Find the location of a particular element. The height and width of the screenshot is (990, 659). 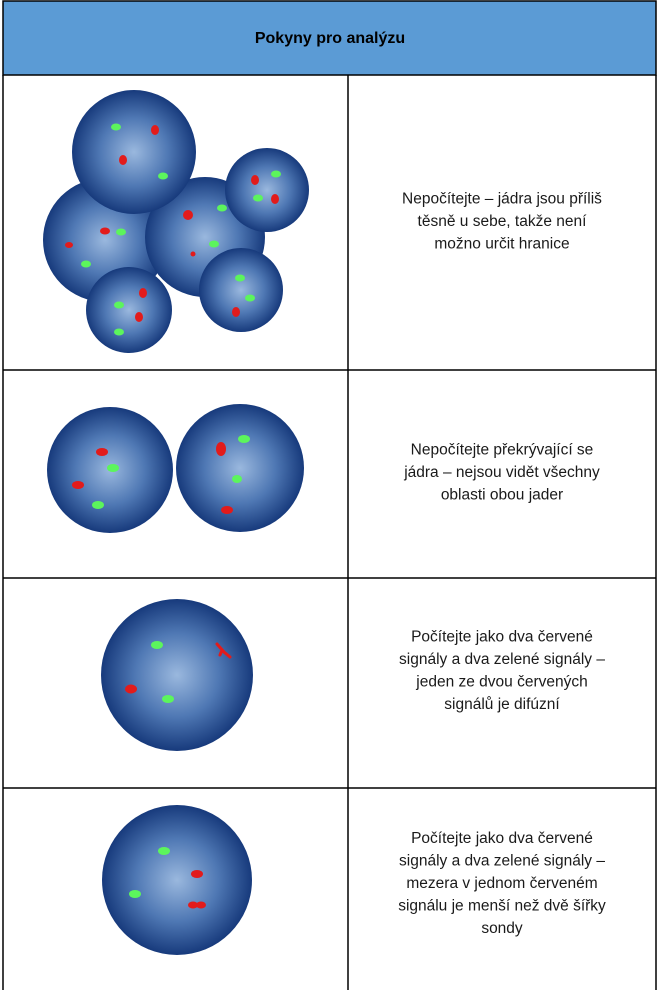

nucleus-diffuse is located at coordinates (177, 675).